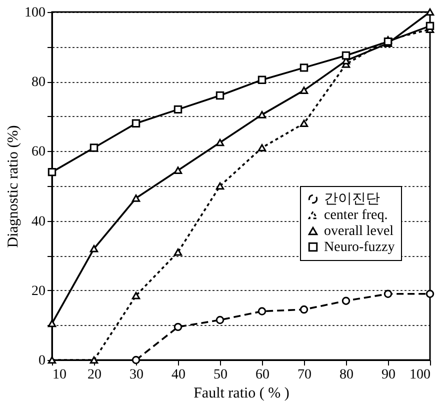 Image resolution: width=448 pixels, height=411 pixels. Describe the element at coordinates (356, 215) in the screenshot. I see `legend-label: center freq.` at that location.